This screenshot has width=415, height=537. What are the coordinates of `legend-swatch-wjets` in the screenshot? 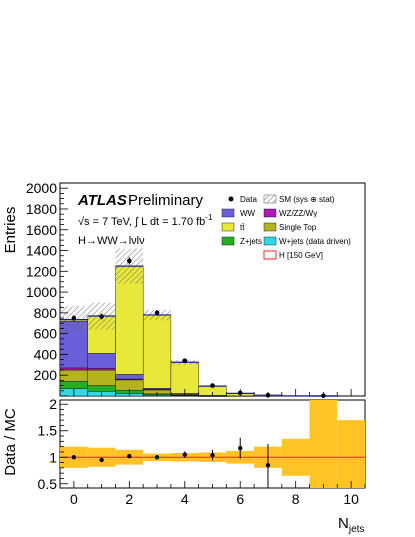 It's located at (270, 241).